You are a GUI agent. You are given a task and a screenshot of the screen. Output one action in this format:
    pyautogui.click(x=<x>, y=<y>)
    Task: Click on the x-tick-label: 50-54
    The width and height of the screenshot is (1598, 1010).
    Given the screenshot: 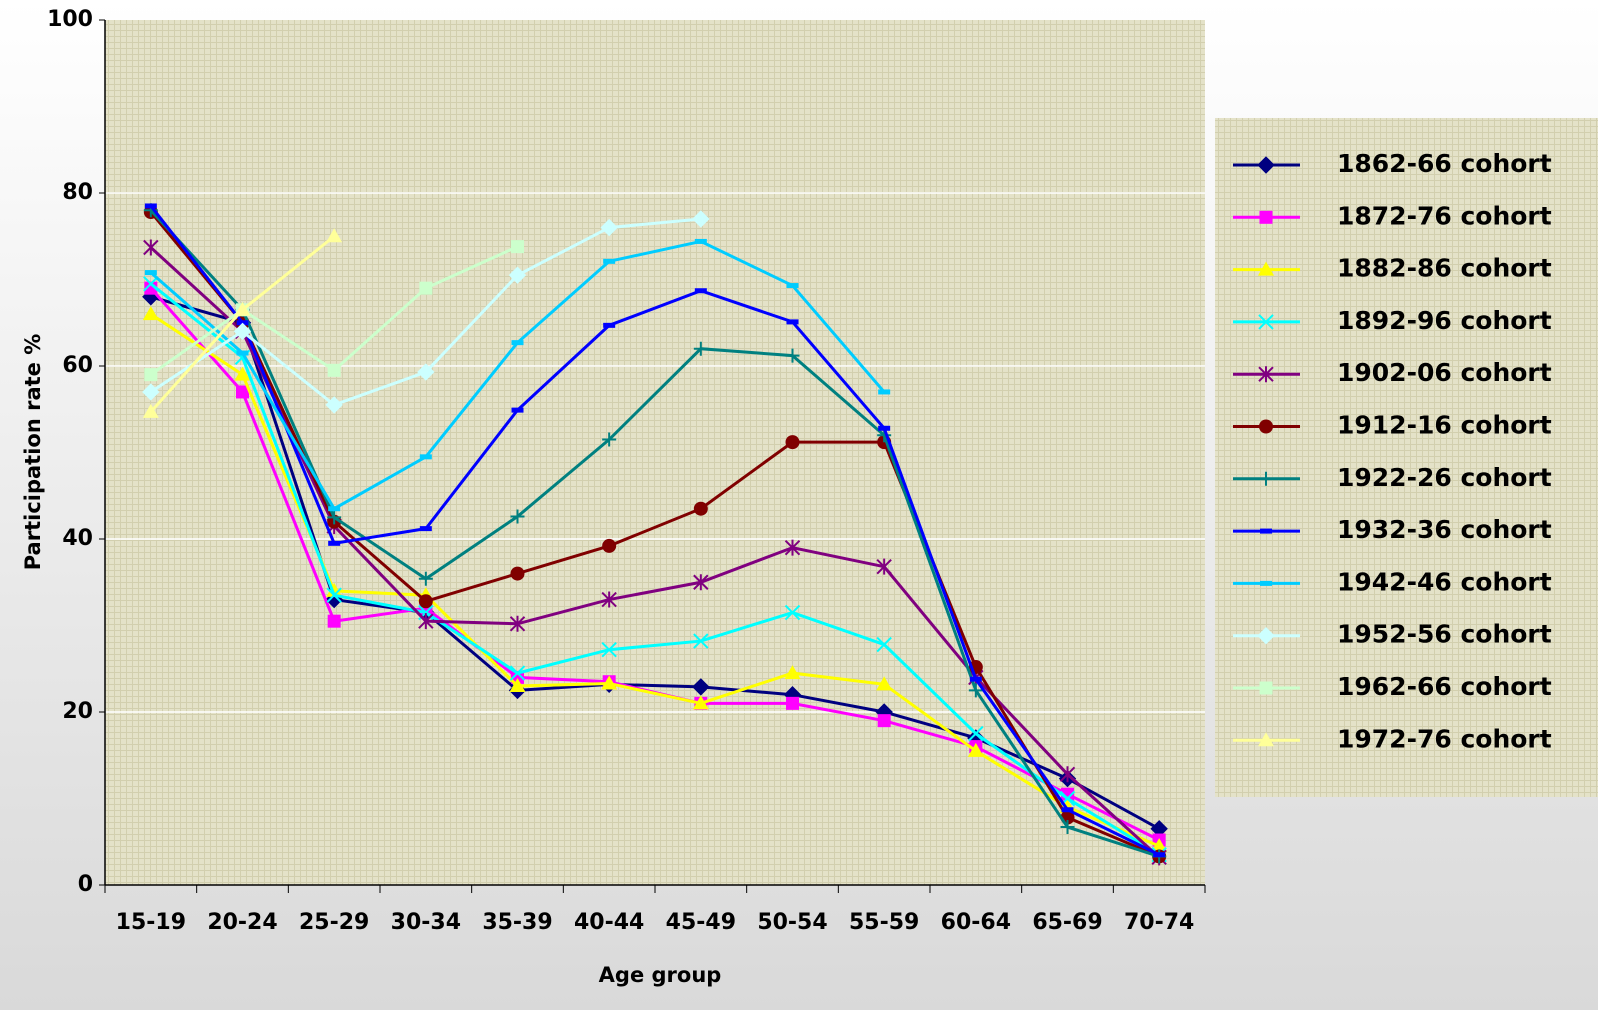 What is the action you would take?
    pyautogui.click(x=792, y=922)
    